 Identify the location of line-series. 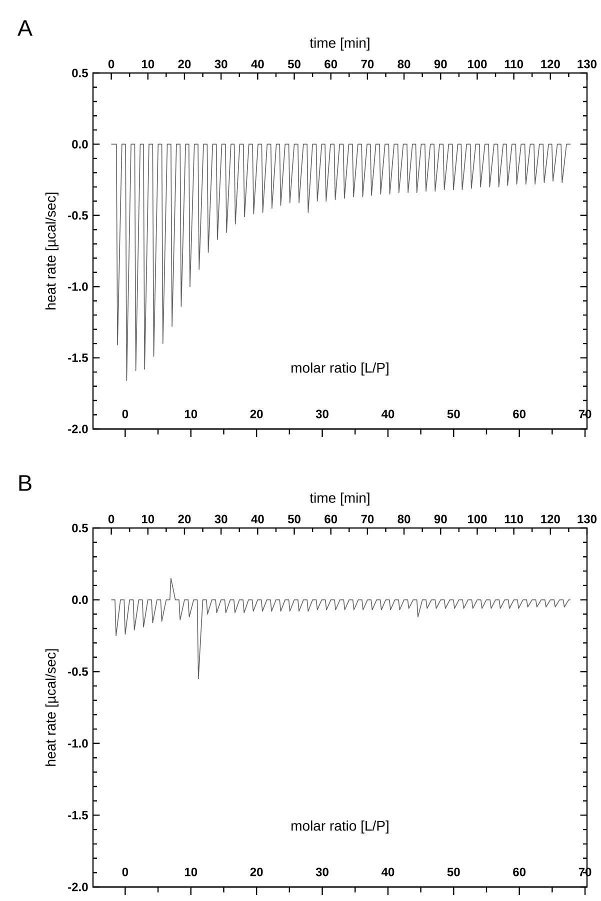
(340, 629).